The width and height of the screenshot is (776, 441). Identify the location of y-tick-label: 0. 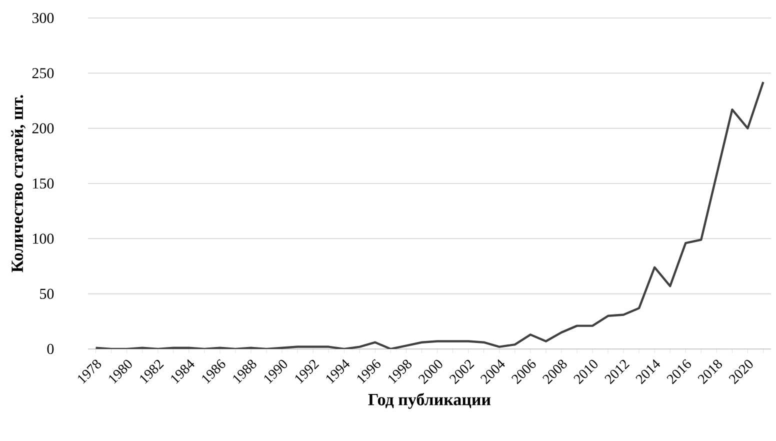
(50, 349).